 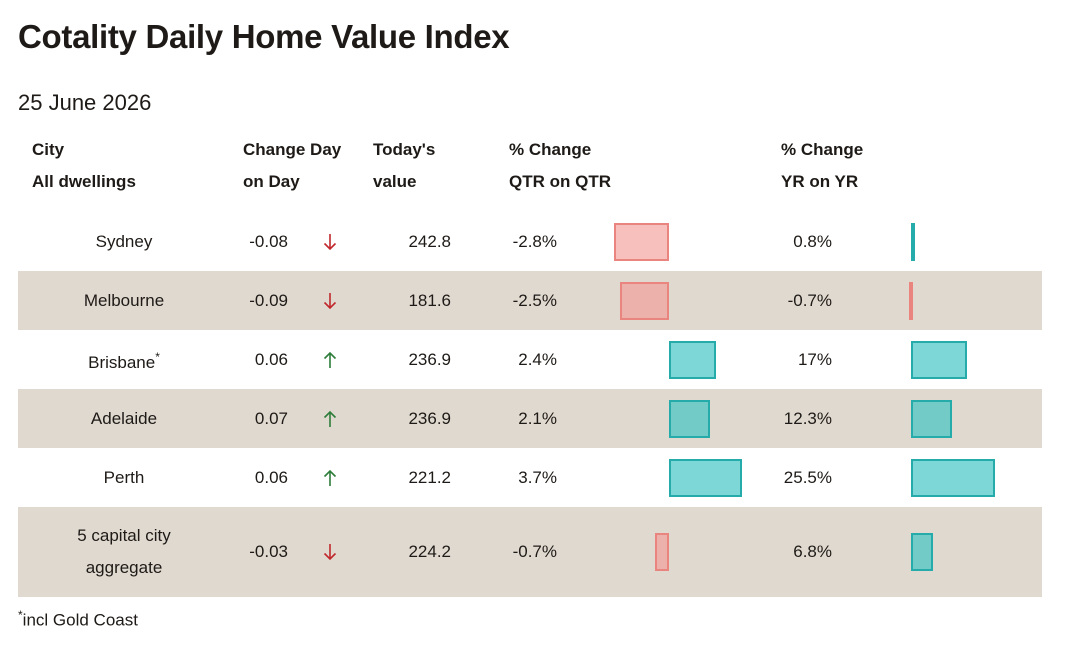 What do you see at coordinates (809, 300) in the screenshot?
I see `yr-change: -0.7%` at bounding box center [809, 300].